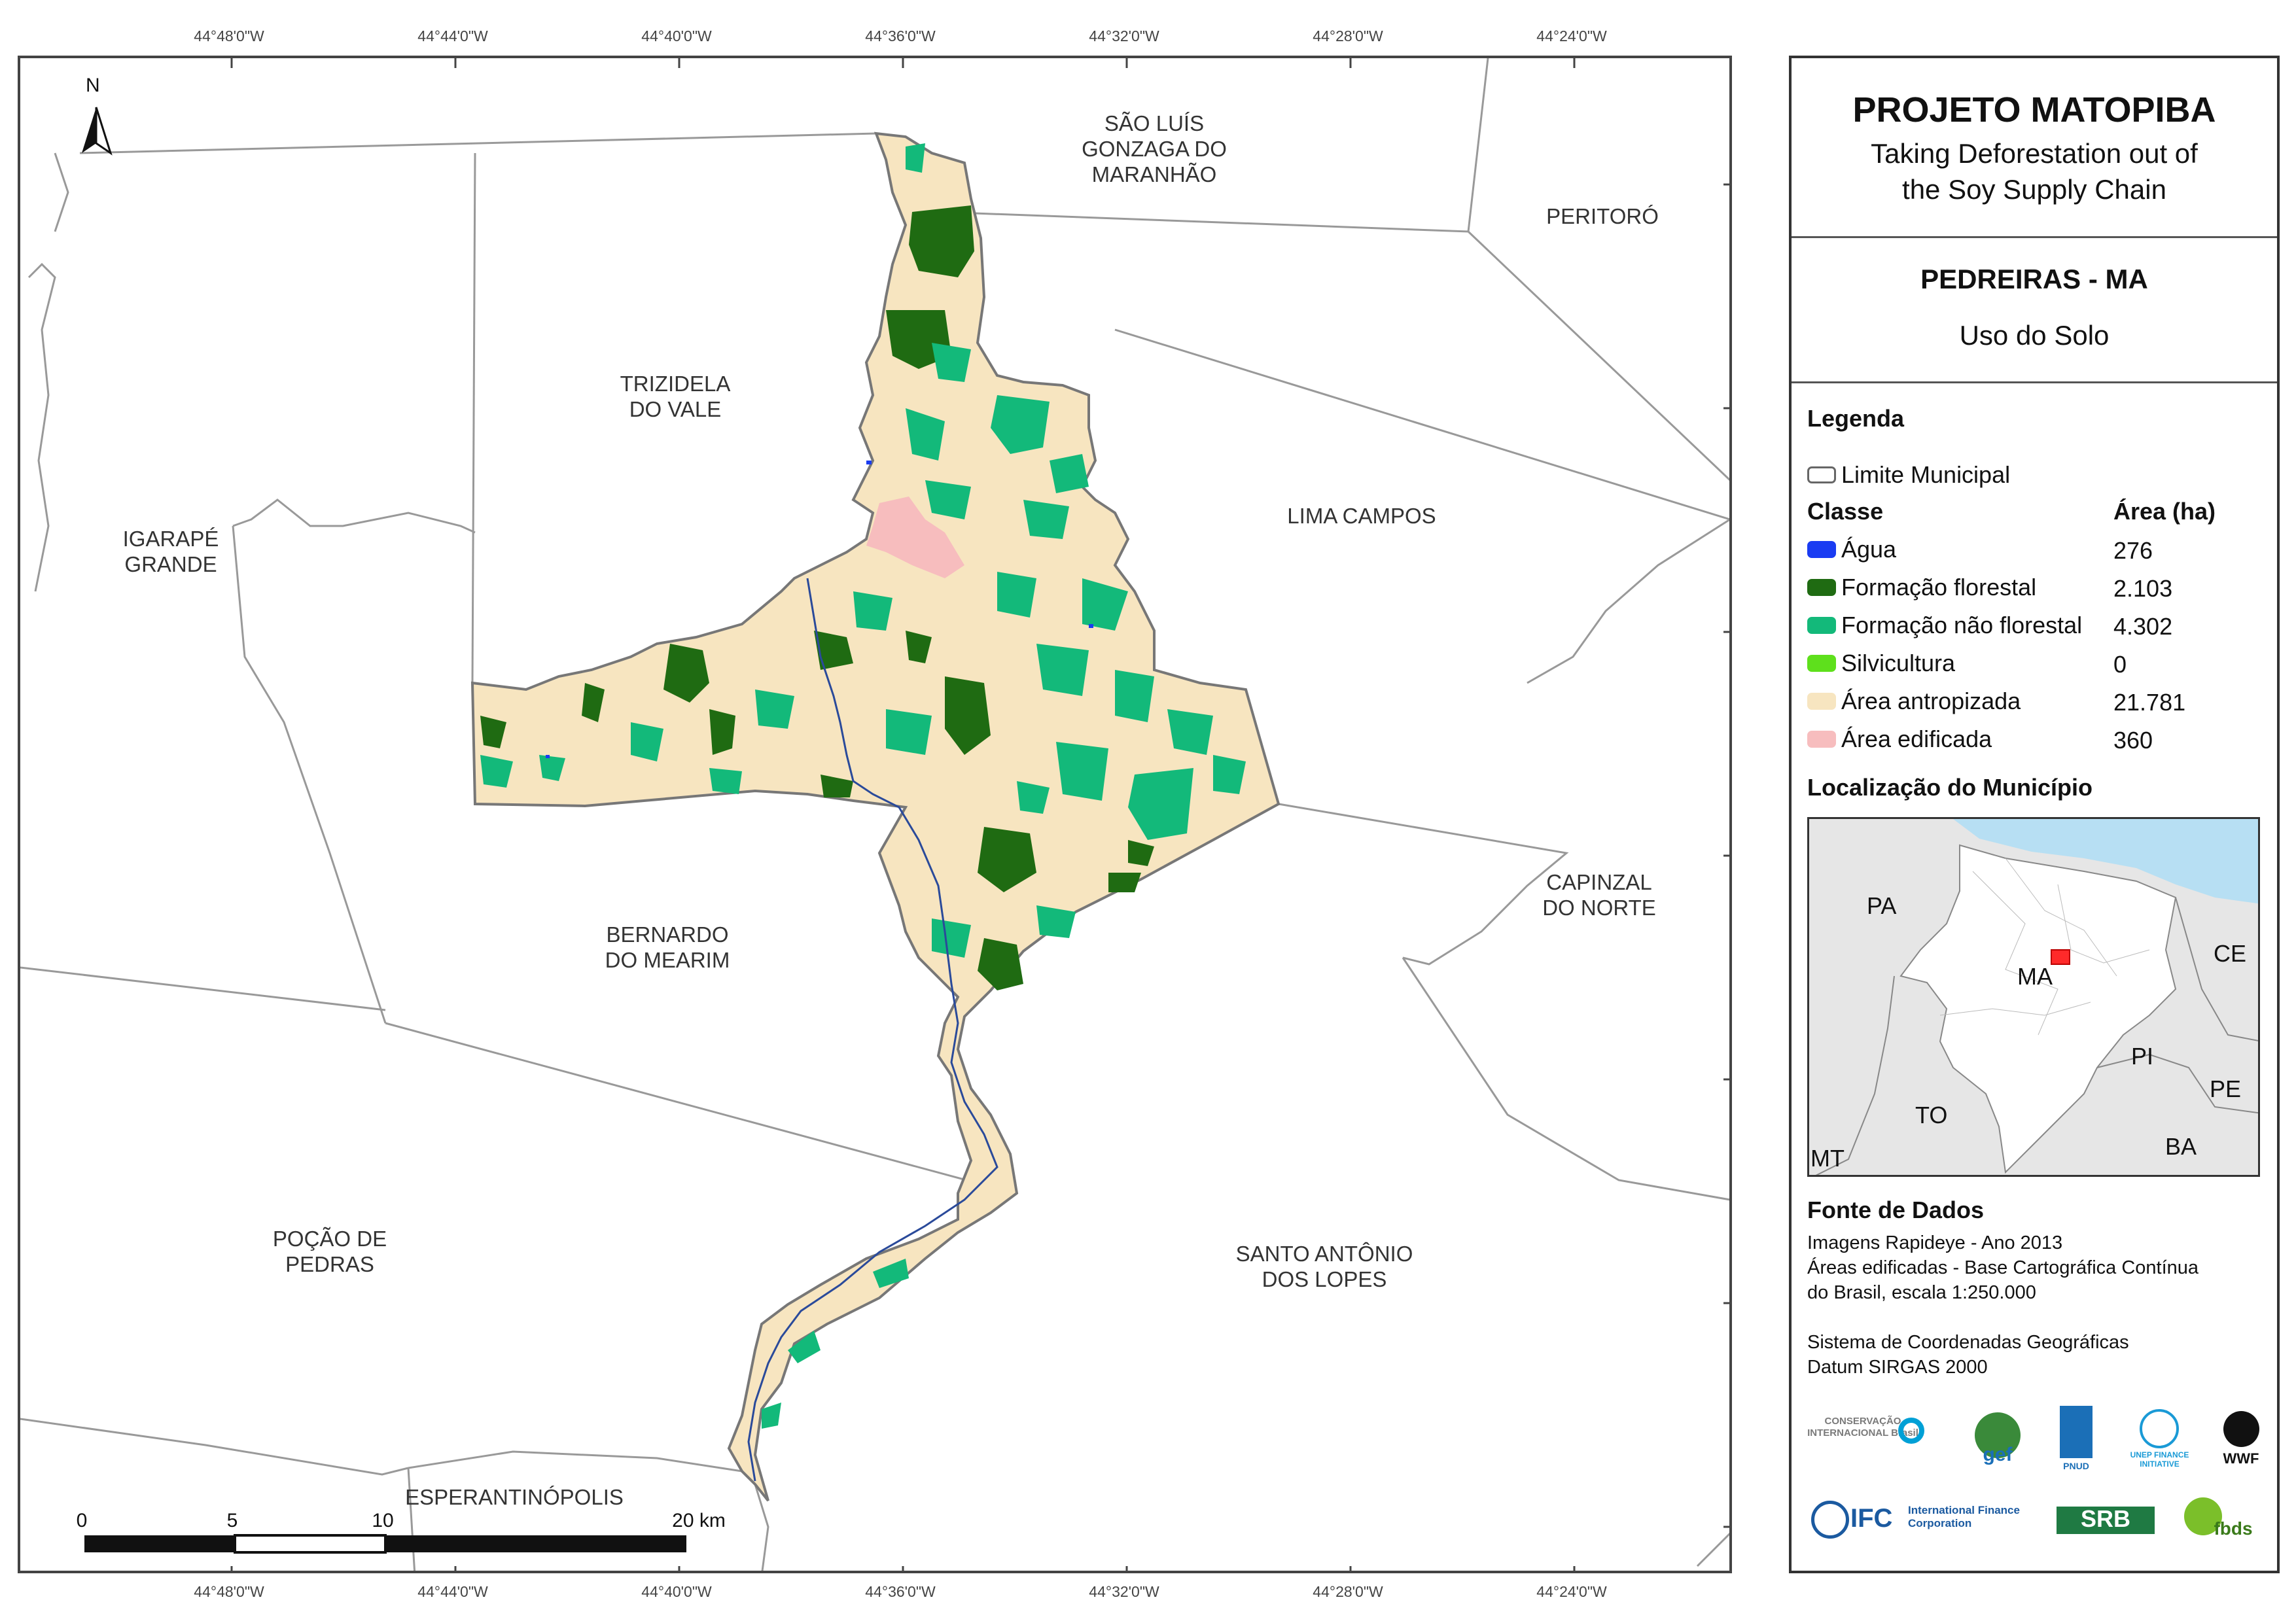  Describe the element at coordinates (2035, 977) in the screenshot. I see `inset-label-ma: MA` at that location.